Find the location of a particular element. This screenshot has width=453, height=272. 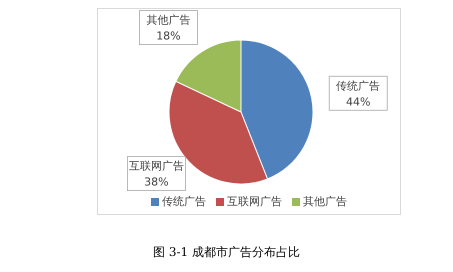

data-label: 44% is located at coordinates (358, 101).